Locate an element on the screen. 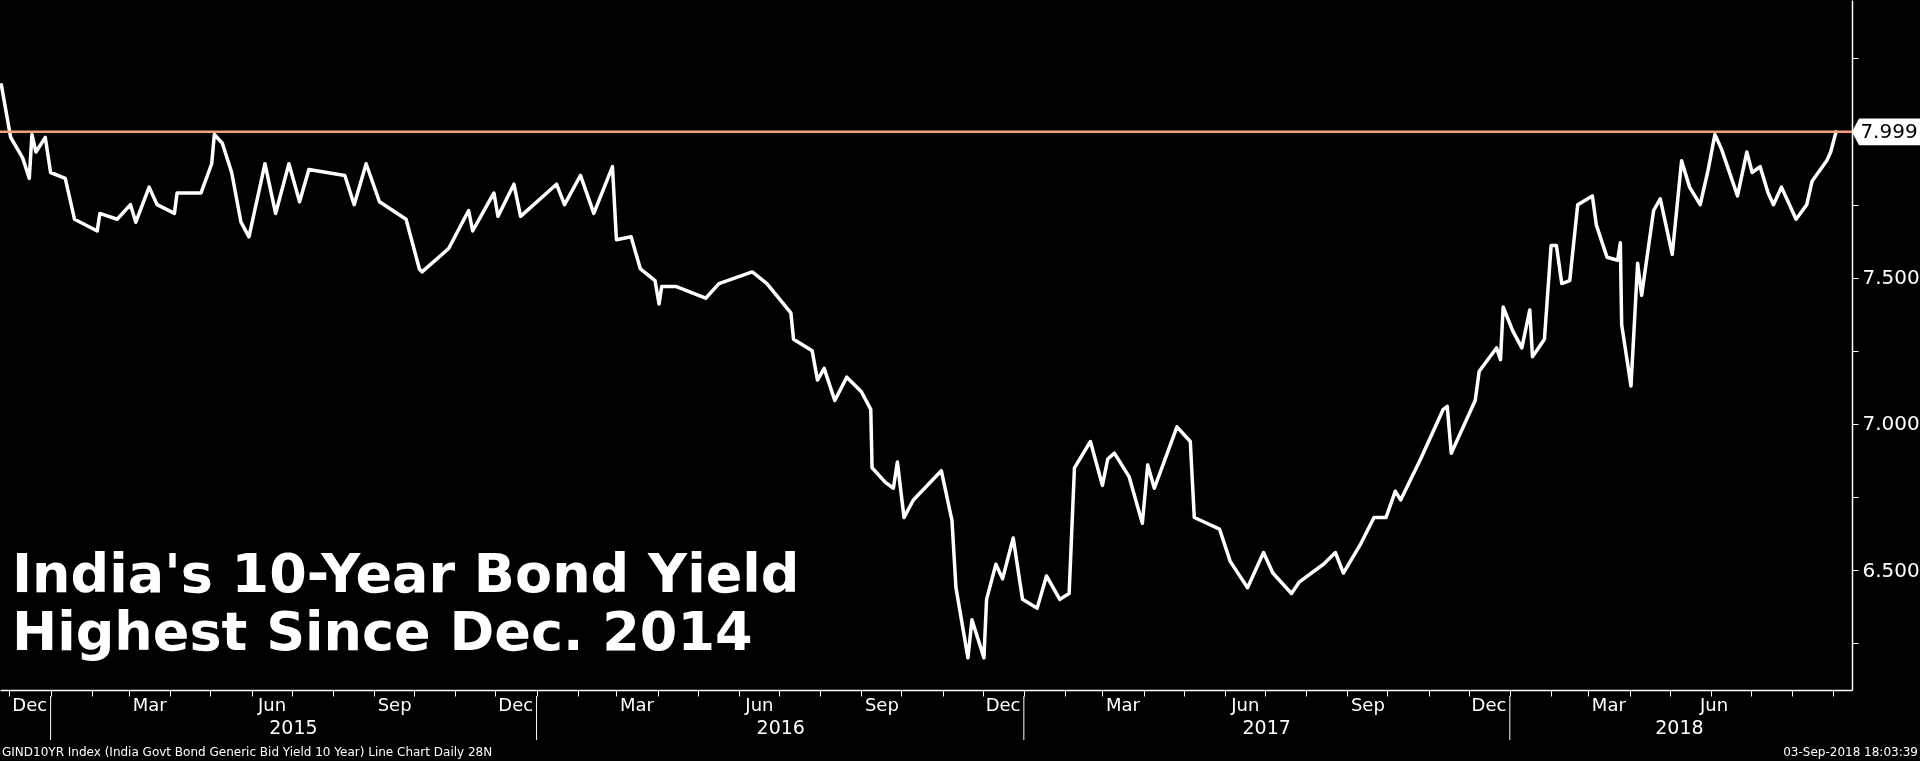 The image size is (1920, 761). x2-tick-label: 2018 is located at coordinates (1679, 726).